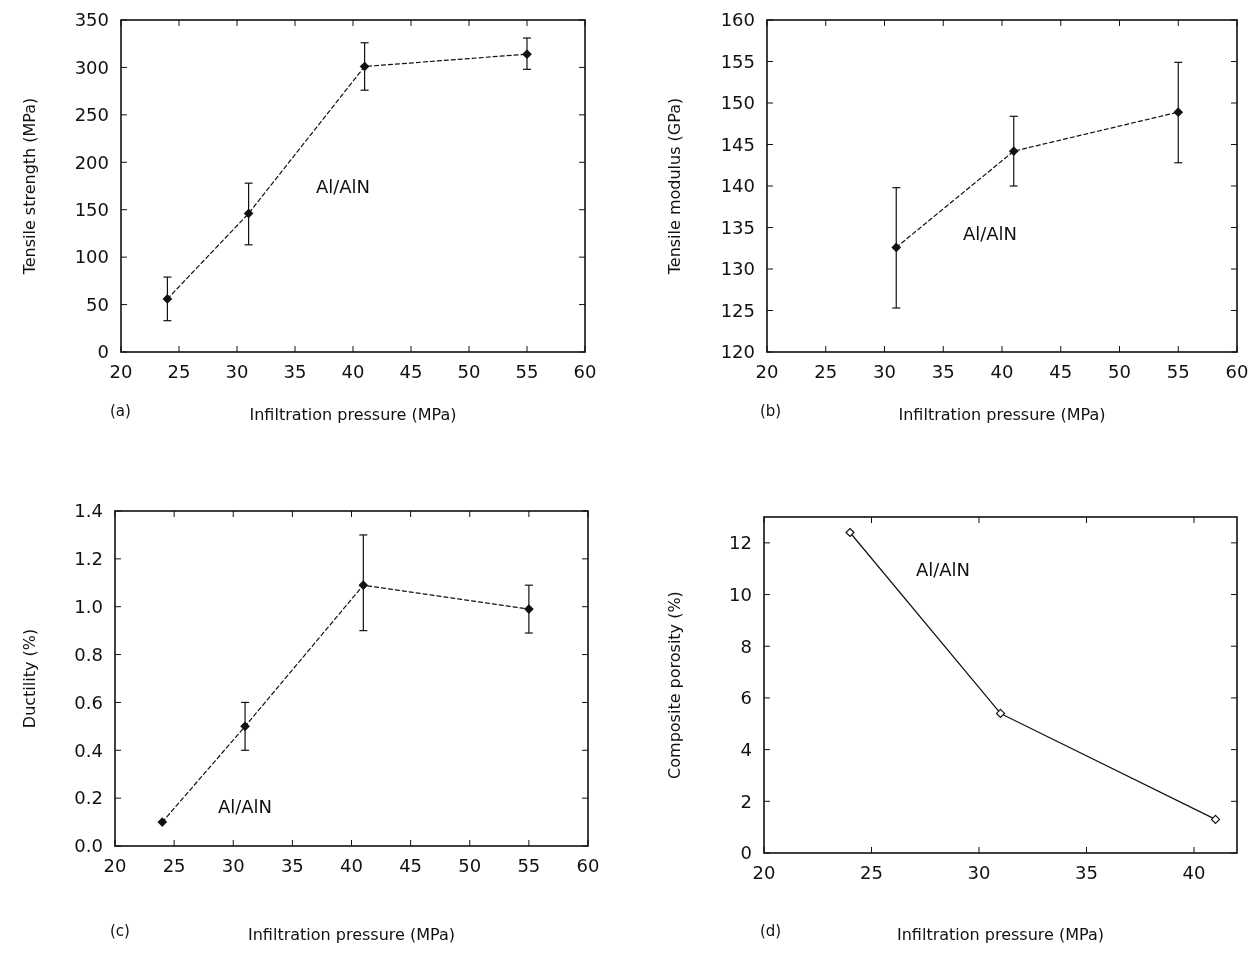 Image resolution: width=1260 pixels, height=963 pixels. I want to click on y-tick-label: 125, so click(737, 310).